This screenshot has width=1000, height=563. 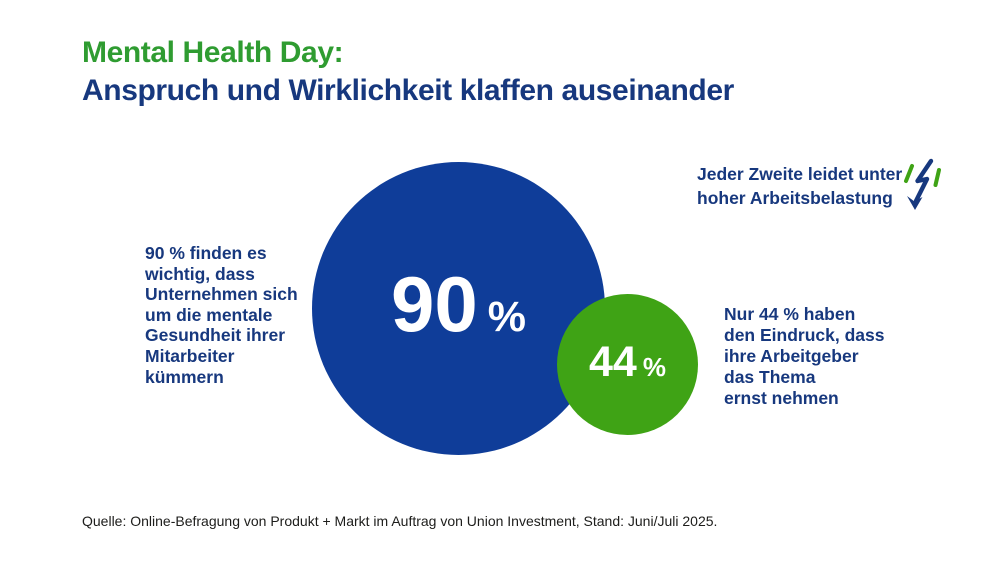 What do you see at coordinates (770, 377) in the screenshot?
I see `right-note-line: das Thema` at bounding box center [770, 377].